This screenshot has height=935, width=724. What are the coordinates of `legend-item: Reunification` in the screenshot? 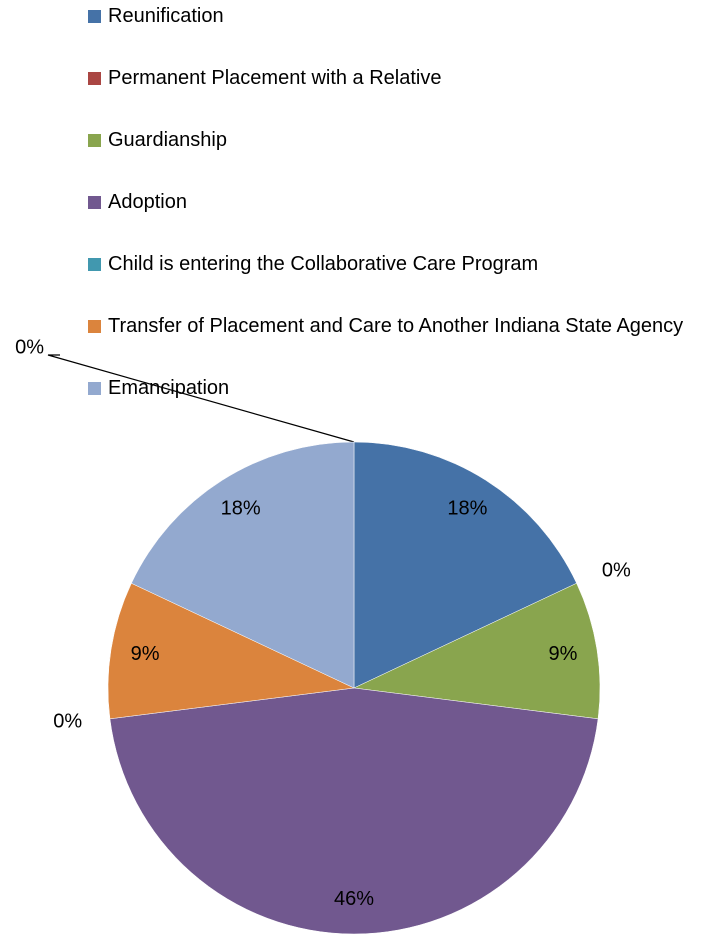 It's located at (403, 35).